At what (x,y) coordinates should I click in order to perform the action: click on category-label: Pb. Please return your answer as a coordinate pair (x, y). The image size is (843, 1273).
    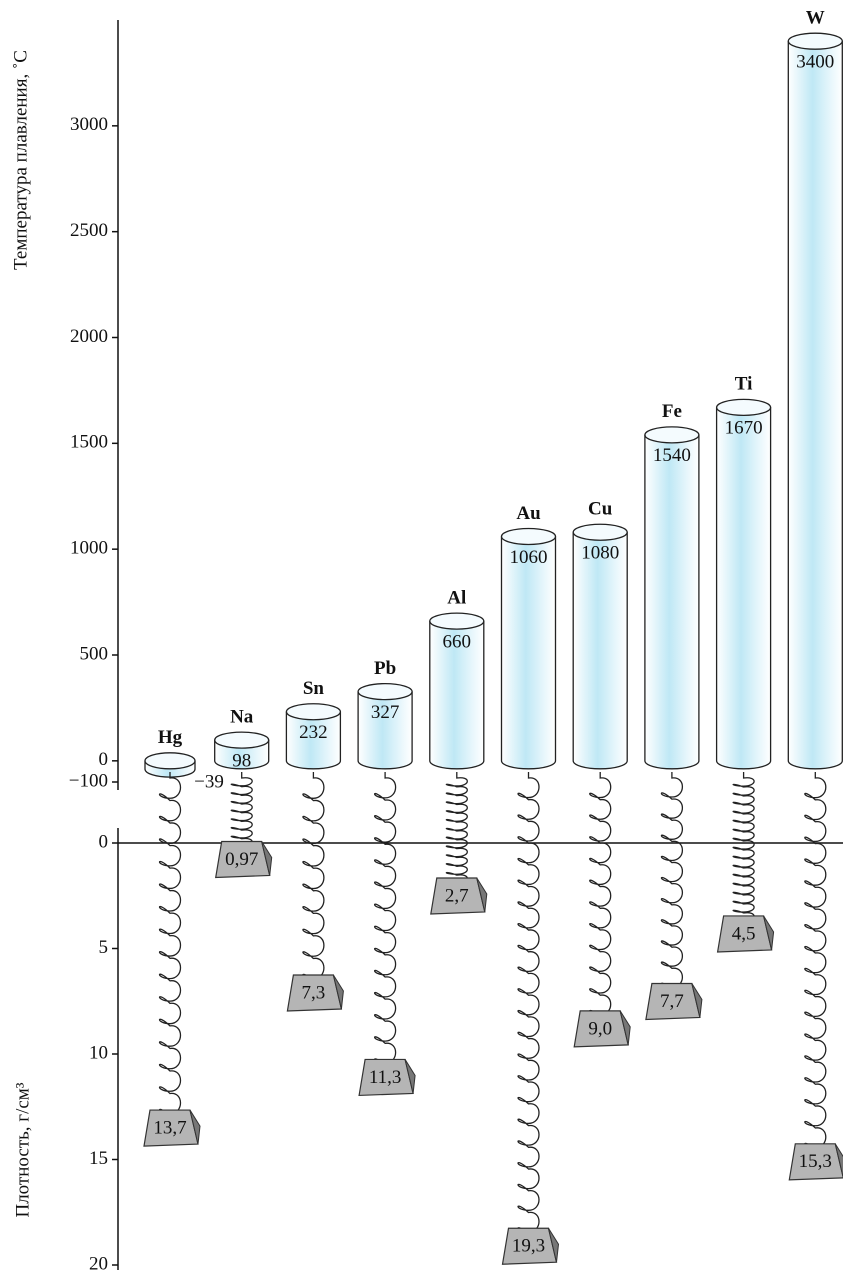
    Looking at the image, I should click on (385, 668).